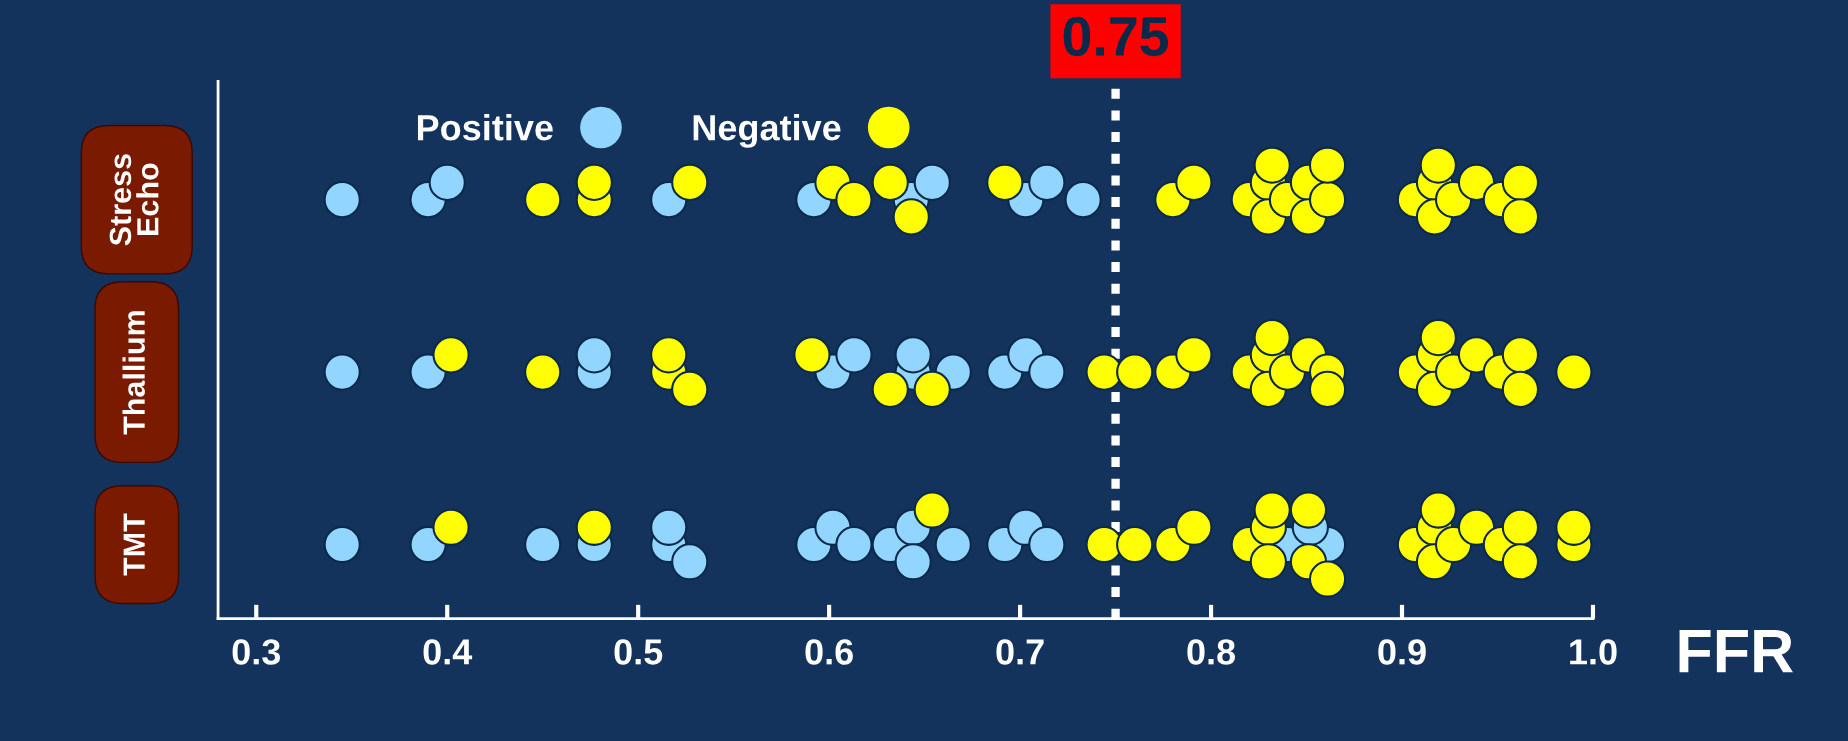 The height and width of the screenshot is (741, 1848). What do you see at coordinates (256, 652) in the screenshot?
I see `x-tick-label: 0.3` at bounding box center [256, 652].